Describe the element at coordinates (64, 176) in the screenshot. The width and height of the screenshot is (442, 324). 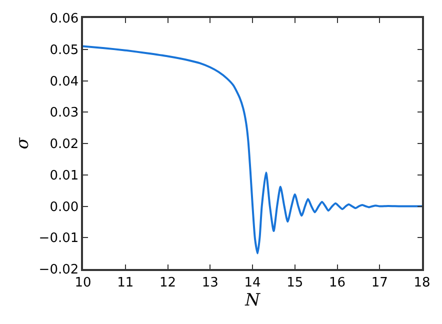
I see `y-tick-label: 0.01` at that location.